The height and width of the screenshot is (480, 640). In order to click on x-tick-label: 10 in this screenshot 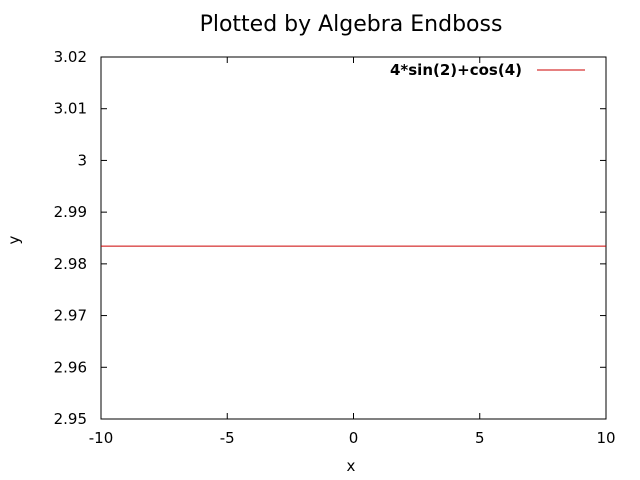, I will do `click(605, 438)`.